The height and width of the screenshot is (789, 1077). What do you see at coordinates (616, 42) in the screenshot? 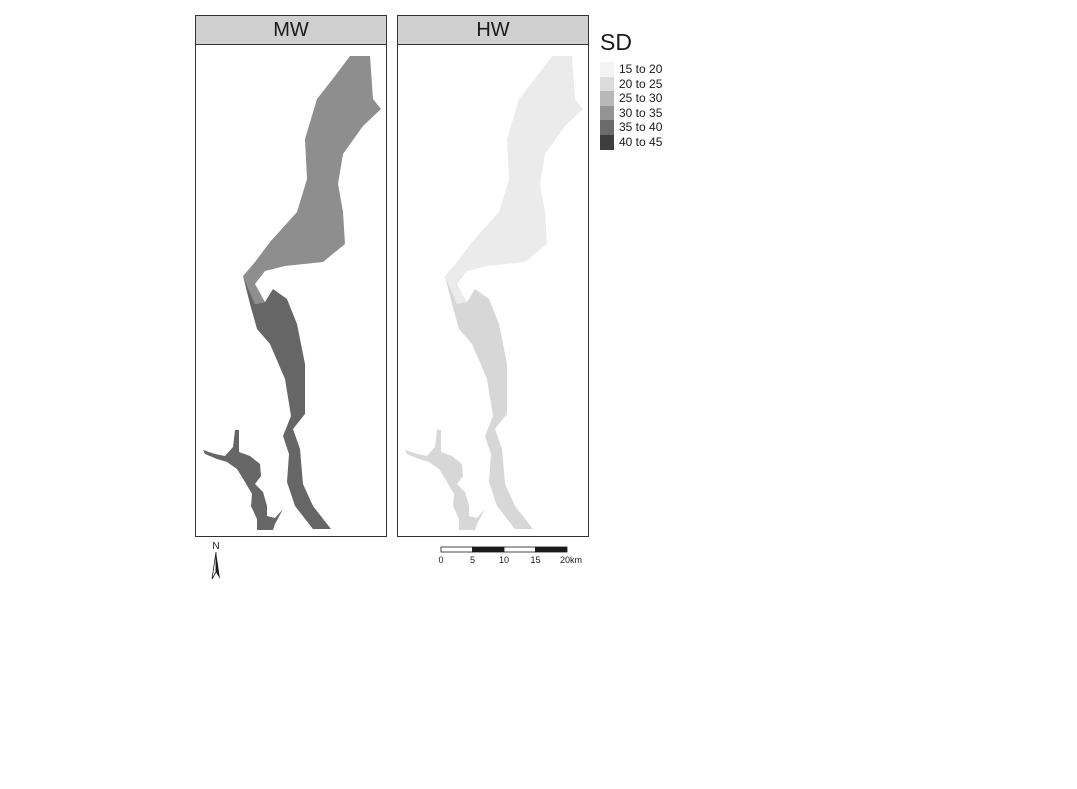
I see `legend-title: SD` at bounding box center [616, 42].